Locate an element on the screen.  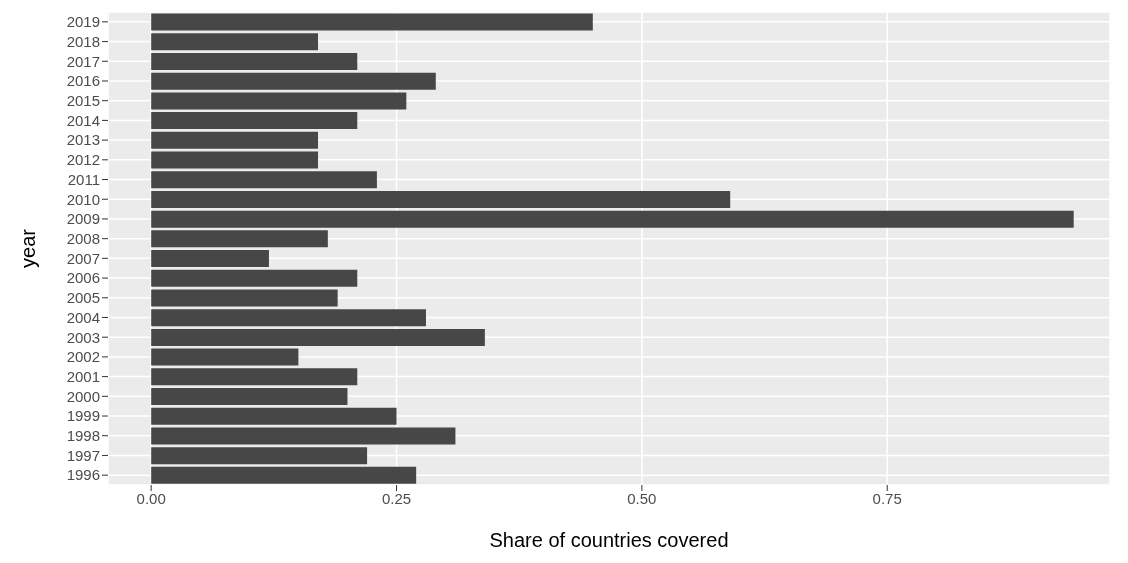
y-tick-label: 2008 is located at coordinates (83, 238).